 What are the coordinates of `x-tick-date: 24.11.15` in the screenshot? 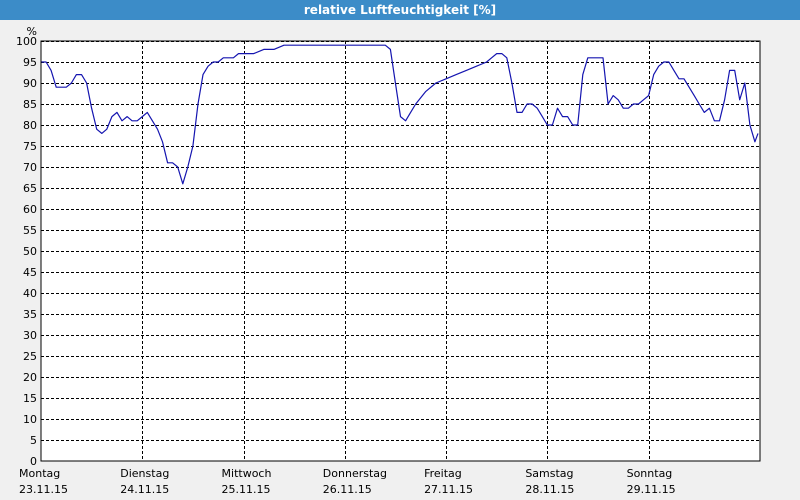 It's located at (144, 489).